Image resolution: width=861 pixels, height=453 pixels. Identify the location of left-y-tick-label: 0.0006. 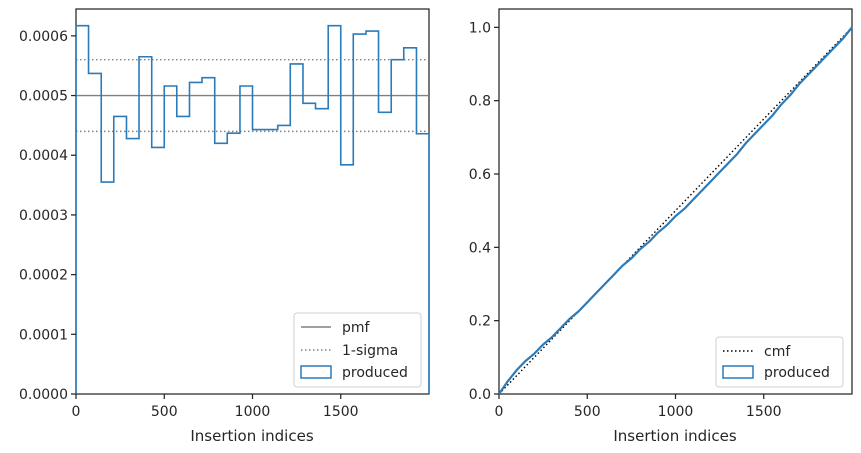
(43, 37).